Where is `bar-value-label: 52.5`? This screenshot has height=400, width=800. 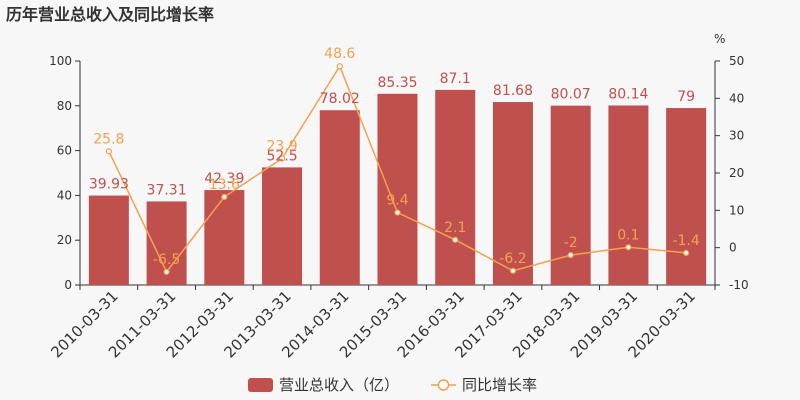 bar-value-label: 52.5 is located at coordinates (281, 156).